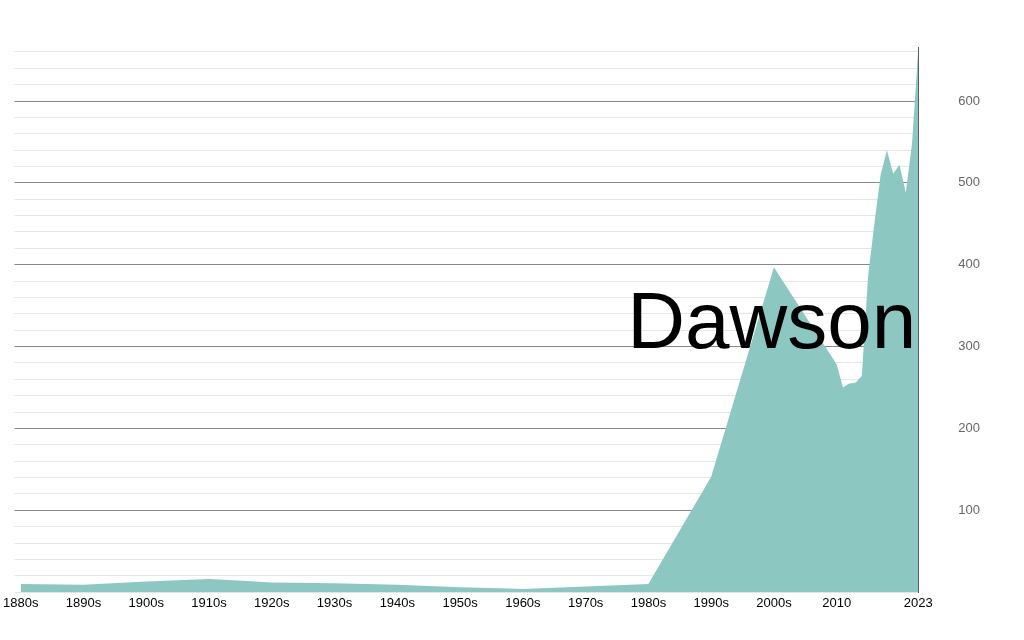 This screenshot has height=640, width=1024. Describe the element at coordinates (969, 428) in the screenshot. I see `y-tick-label: 200` at that location.